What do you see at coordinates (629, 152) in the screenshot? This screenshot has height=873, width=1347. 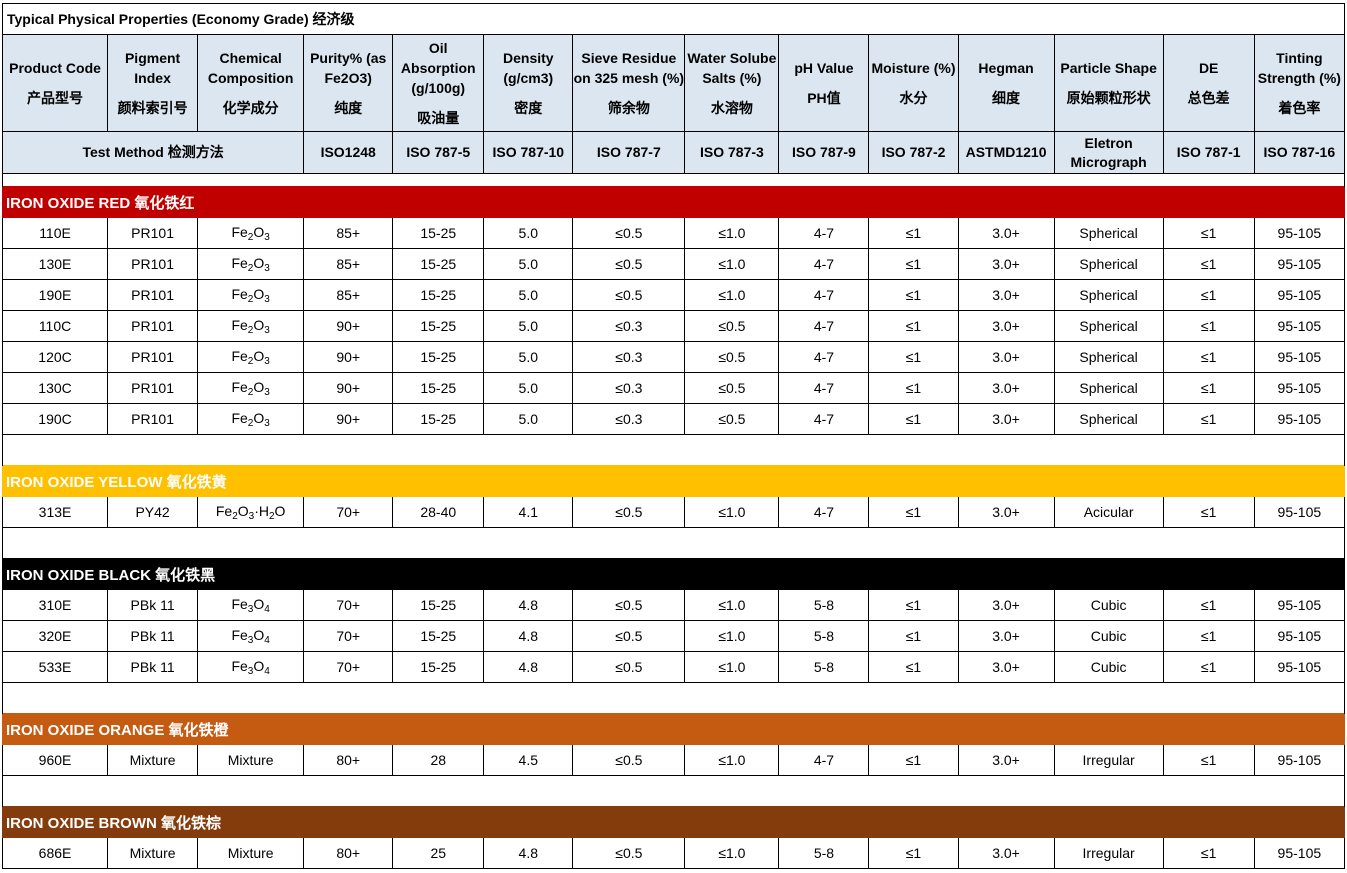 I see `test-method-cell: ISO 787-7` at bounding box center [629, 152].